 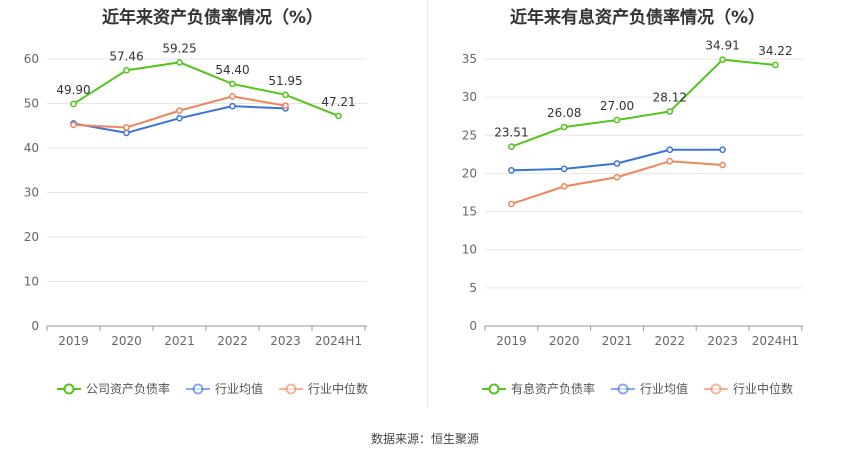 What do you see at coordinates (564, 113) in the screenshot?
I see `data-label: 26.08` at bounding box center [564, 113].